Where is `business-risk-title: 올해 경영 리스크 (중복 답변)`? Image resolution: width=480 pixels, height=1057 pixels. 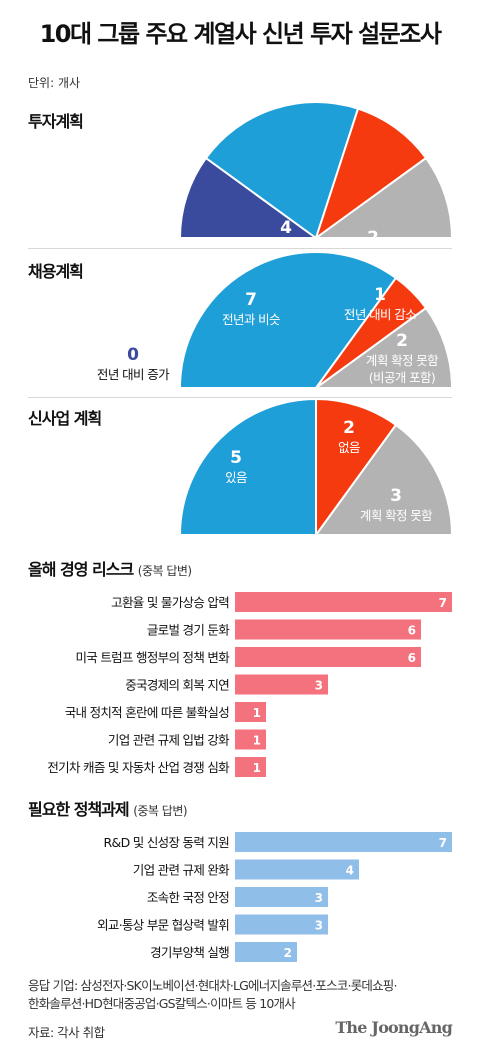
business-risk-title: 올해 경영 리스크 (중복 답변) is located at coordinates (110, 568).